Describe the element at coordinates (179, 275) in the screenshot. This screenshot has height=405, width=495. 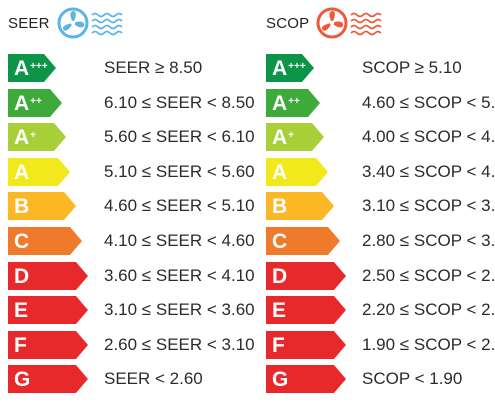
I see `seer-range-text: 3.60 ≤ SEER < 4.10` at that location.